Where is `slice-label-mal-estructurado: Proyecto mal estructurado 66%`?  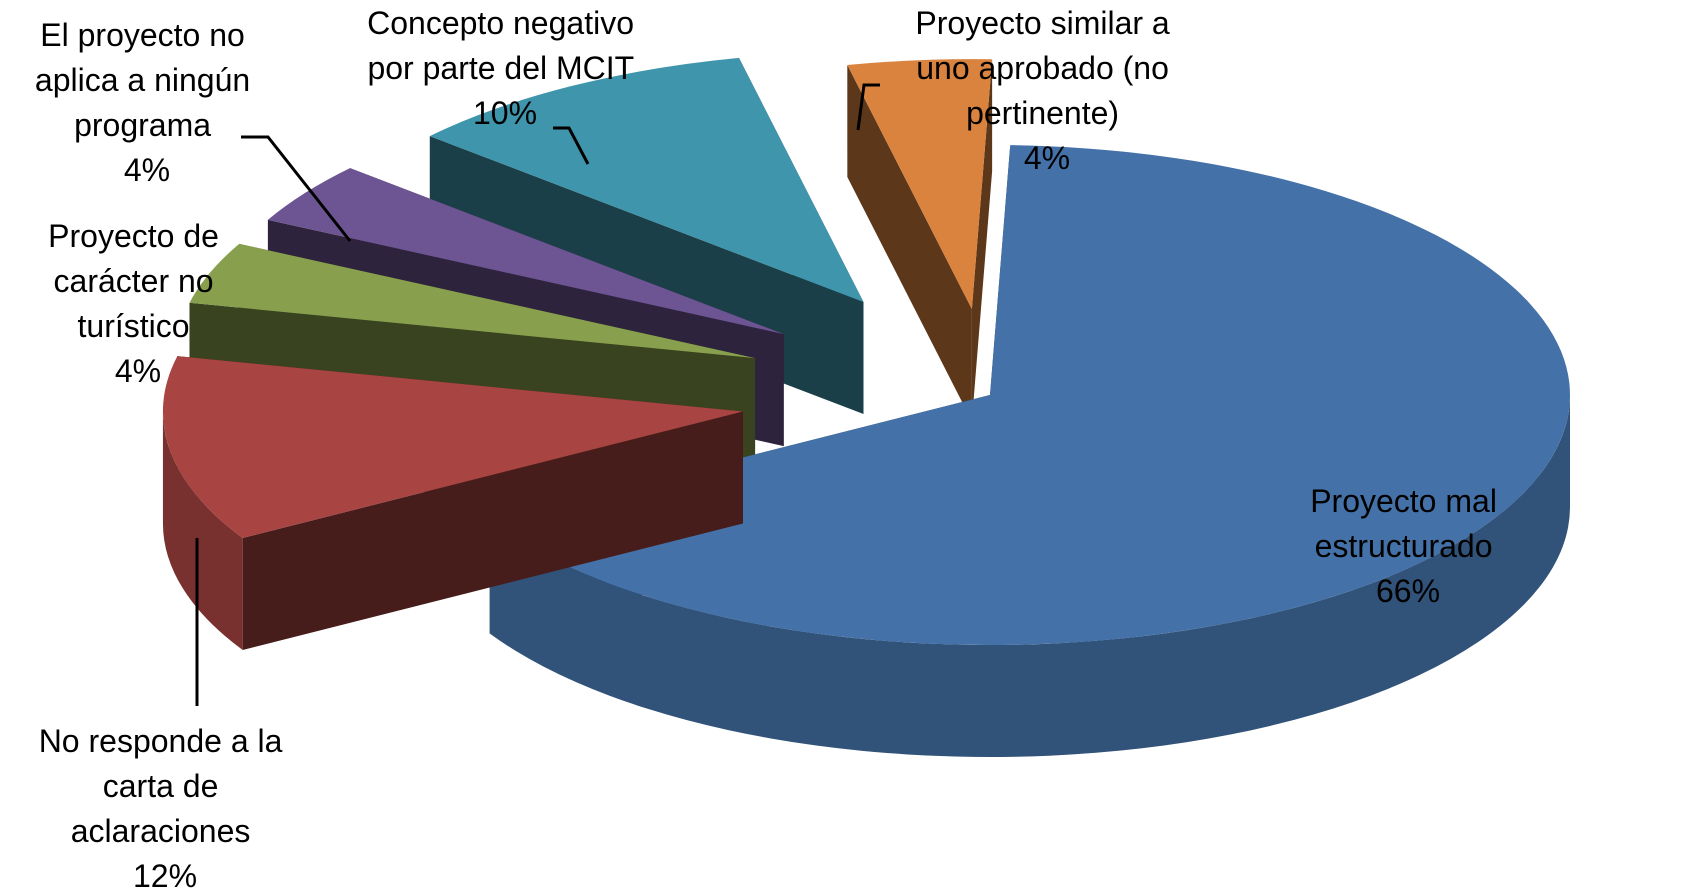
slice-label-mal-estructurado: Proyecto mal estructurado 66% is located at coordinates (1408, 546).